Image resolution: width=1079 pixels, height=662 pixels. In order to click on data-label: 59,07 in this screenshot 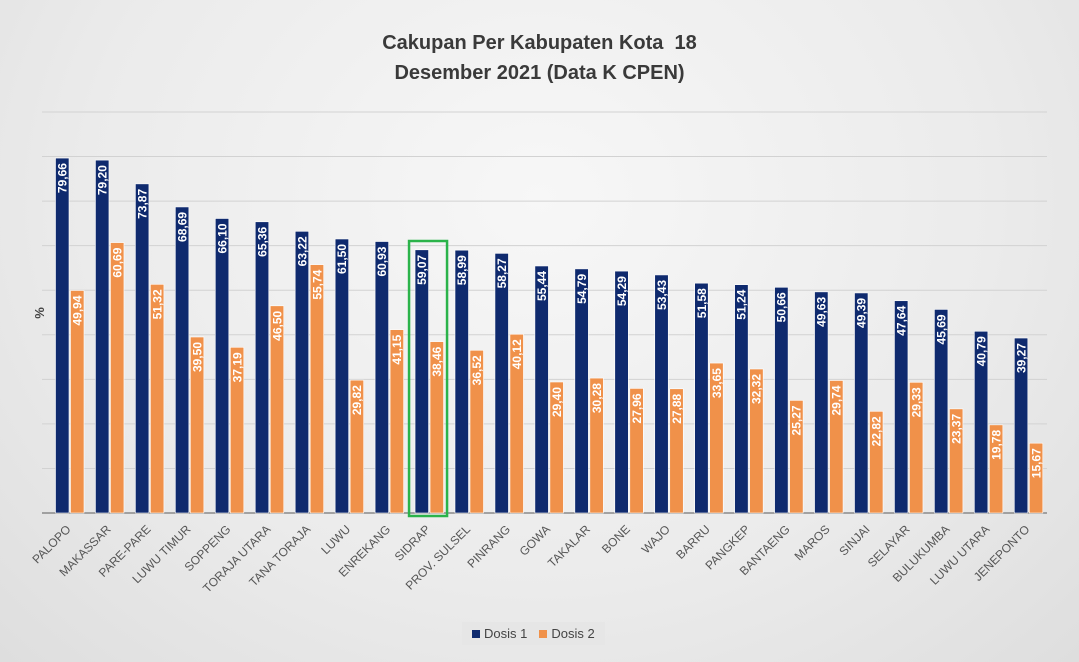, I will do `click(422, 269)`.